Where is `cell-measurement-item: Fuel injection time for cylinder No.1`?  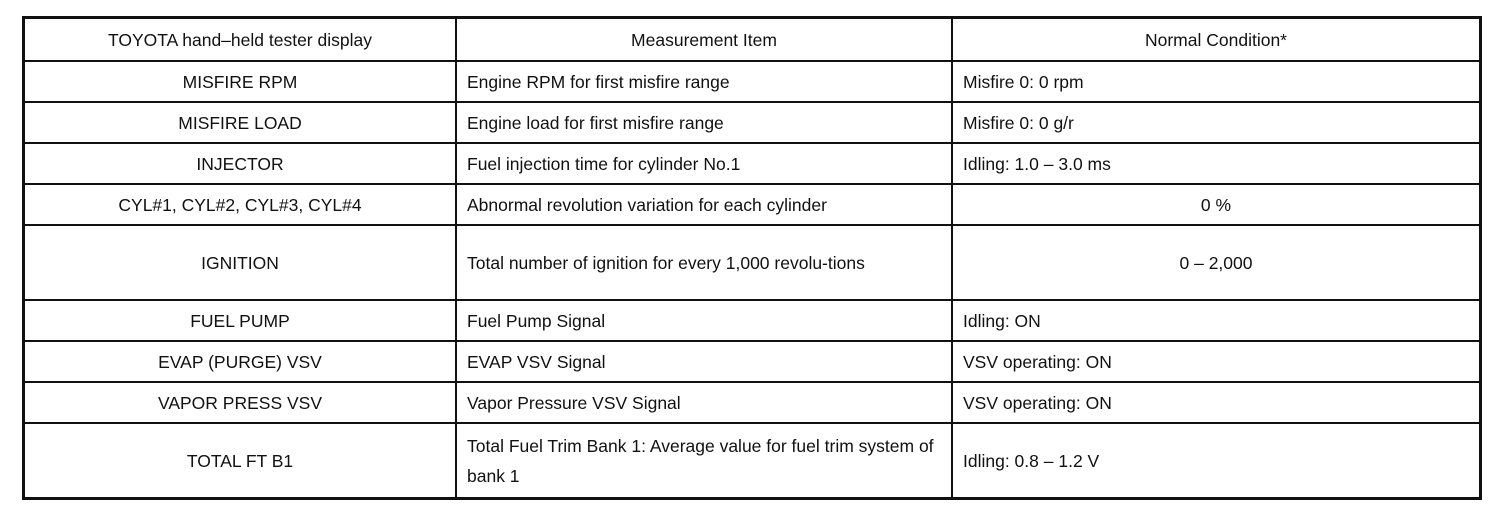 cell-measurement-item: Fuel injection time for cylinder No.1 is located at coordinates (704, 163).